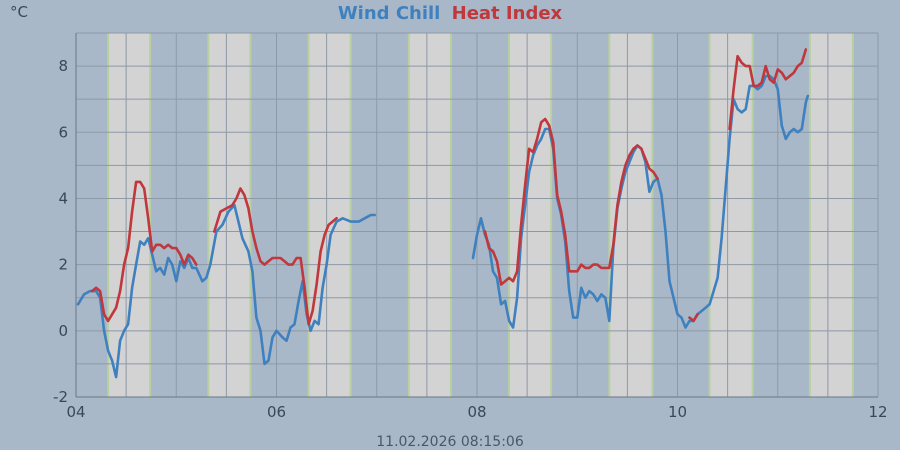 This screenshot has height=450, width=900. I want to click on x-tick-label: 10, so click(677, 412).